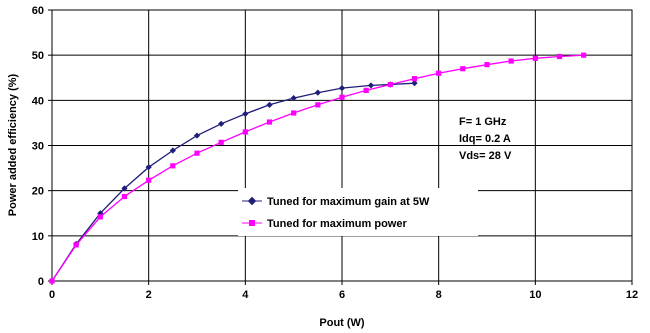 Image resolution: width=650 pixels, height=333 pixels. Describe the element at coordinates (41, 282) in the screenshot. I see `y-tick-label: 0` at that location.